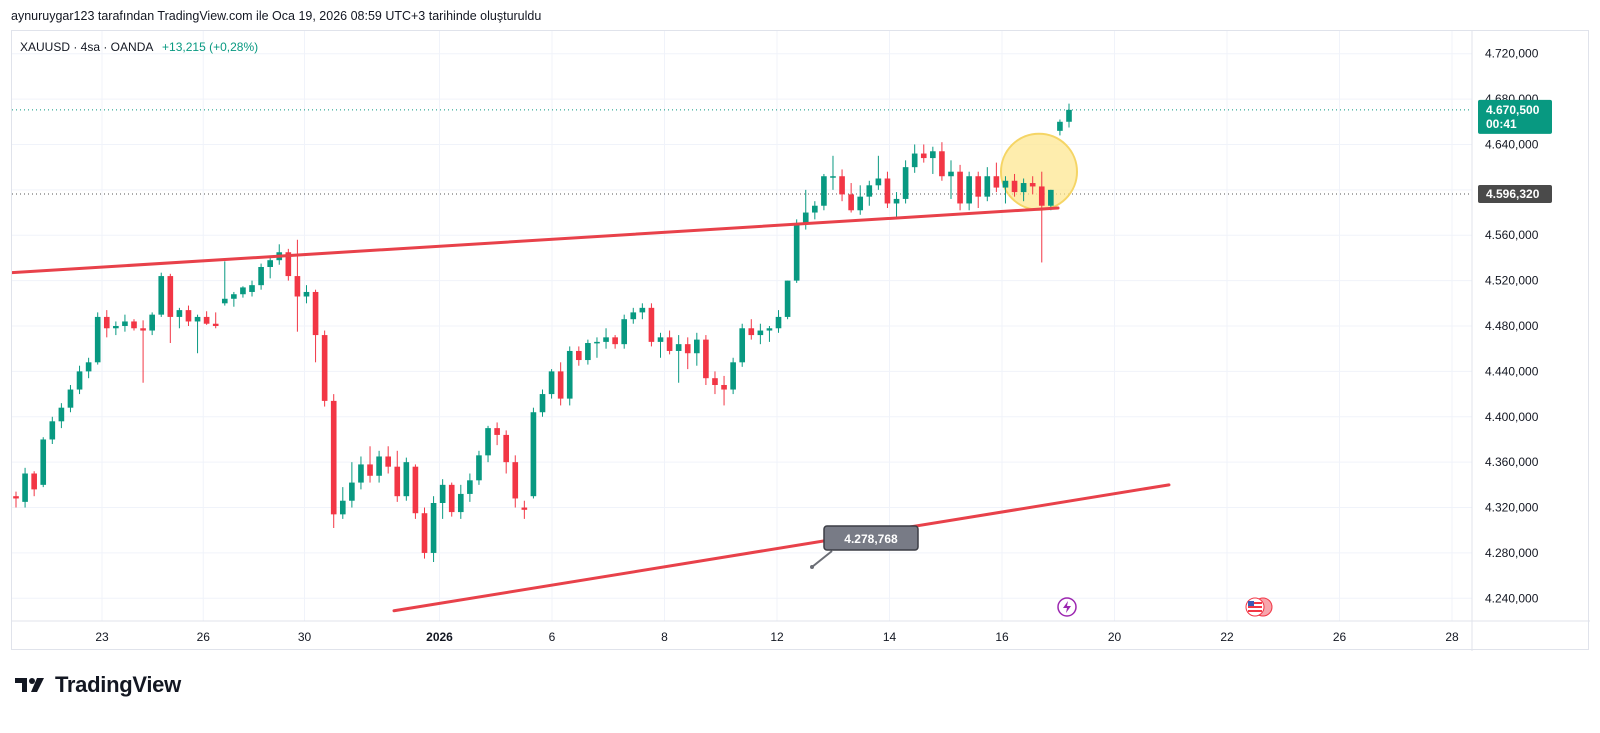 The image size is (1600, 733). I want to click on us-flag-icon, so click(1259, 607).